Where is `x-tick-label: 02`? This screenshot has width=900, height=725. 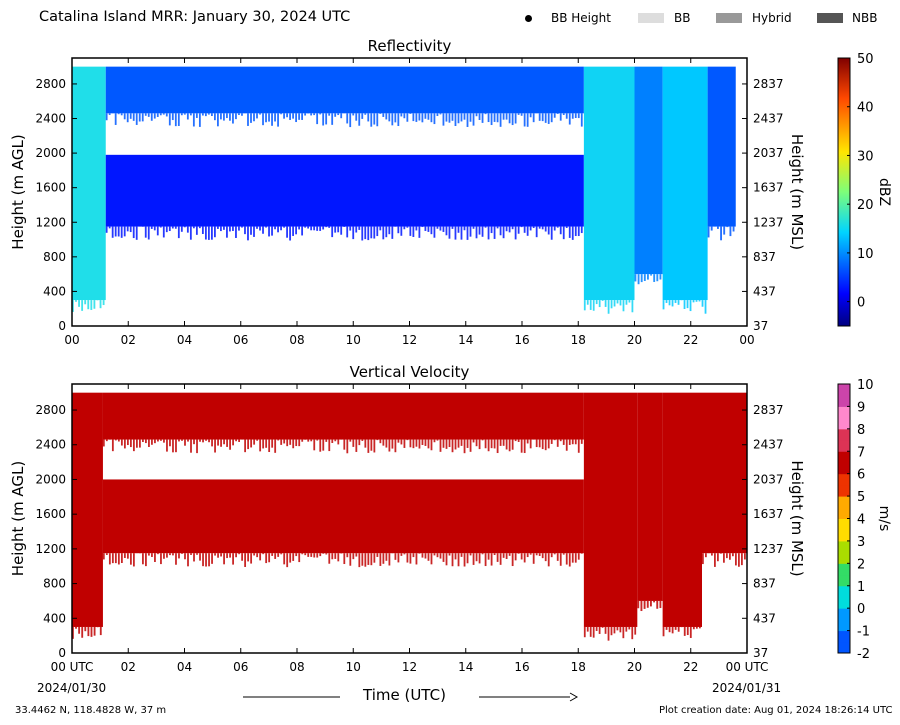
x-tick-label: 02 is located at coordinates (128, 667).